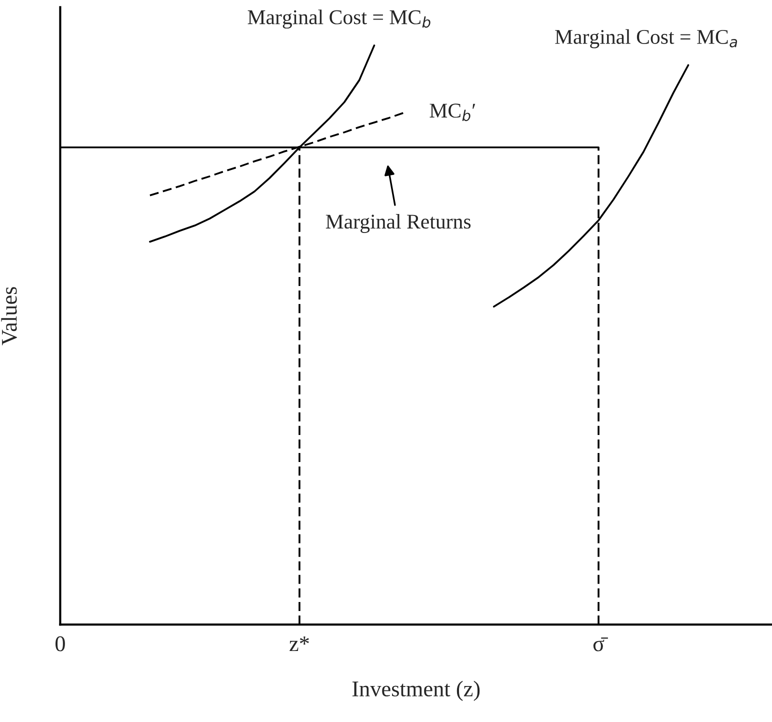 Image resolution: width=772 pixels, height=722 pixels. Describe the element at coordinates (398, 223) in the screenshot. I see `annotation: Marginal Returns` at that location.